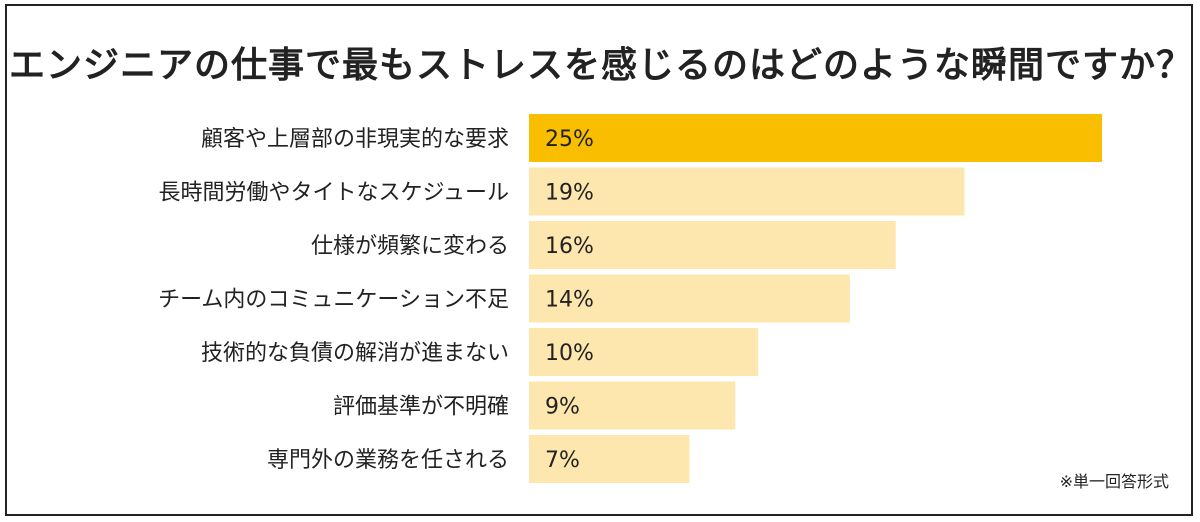  Describe the element at coordinates (600, 65) in the screenshot. I see `chart-title: エンジニアの仕事で最もストレスを感じるのはどのような瞬間ですか？` at that location.